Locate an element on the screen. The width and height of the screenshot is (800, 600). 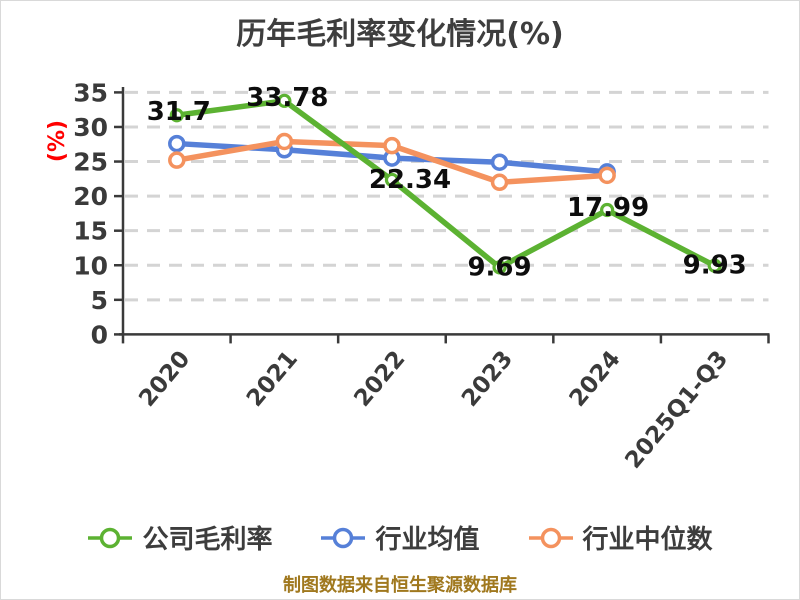
chart-legend: 公司毛利率 行业均值 行业中位数 is located at coordinates (400, 537).